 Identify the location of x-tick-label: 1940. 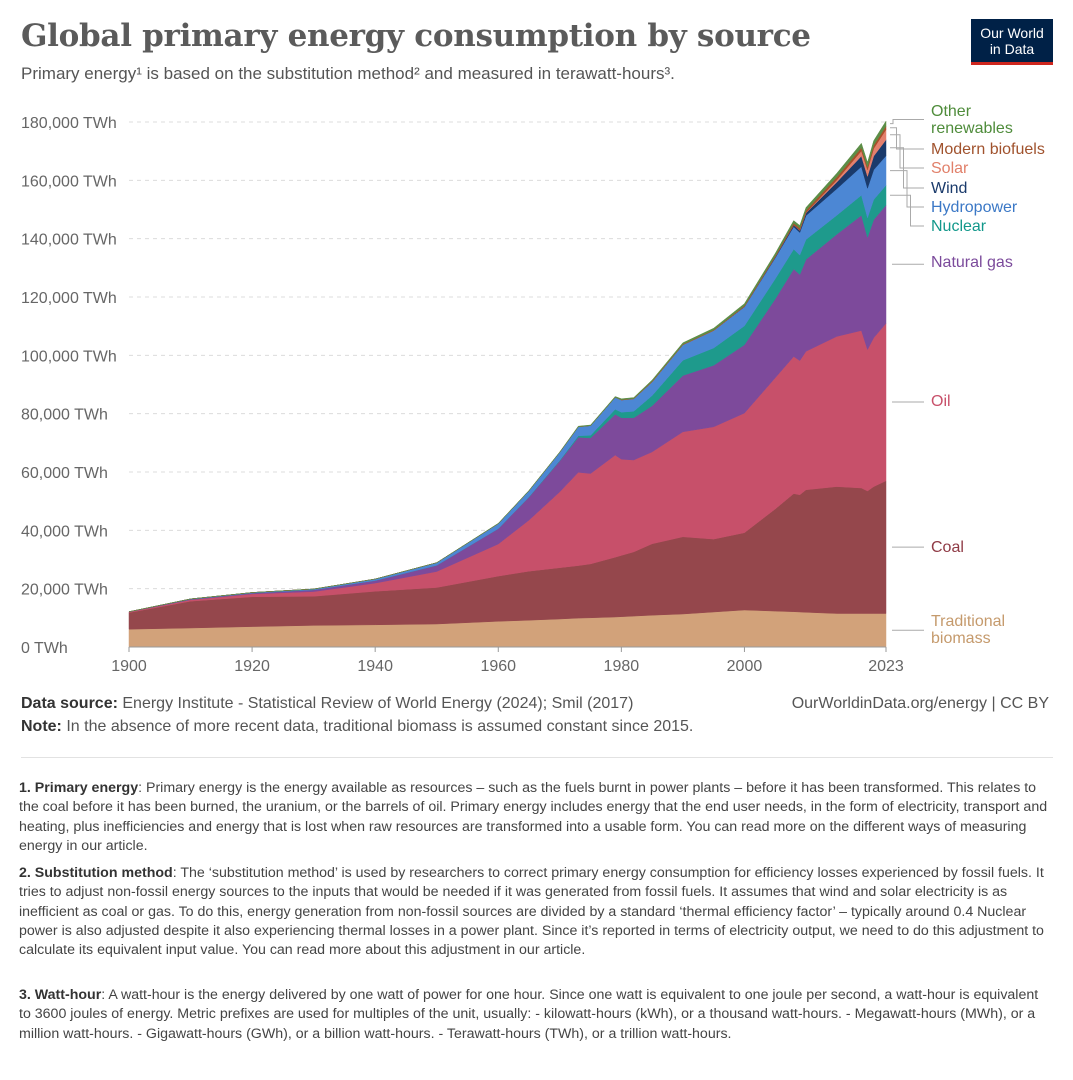
(375, 666).